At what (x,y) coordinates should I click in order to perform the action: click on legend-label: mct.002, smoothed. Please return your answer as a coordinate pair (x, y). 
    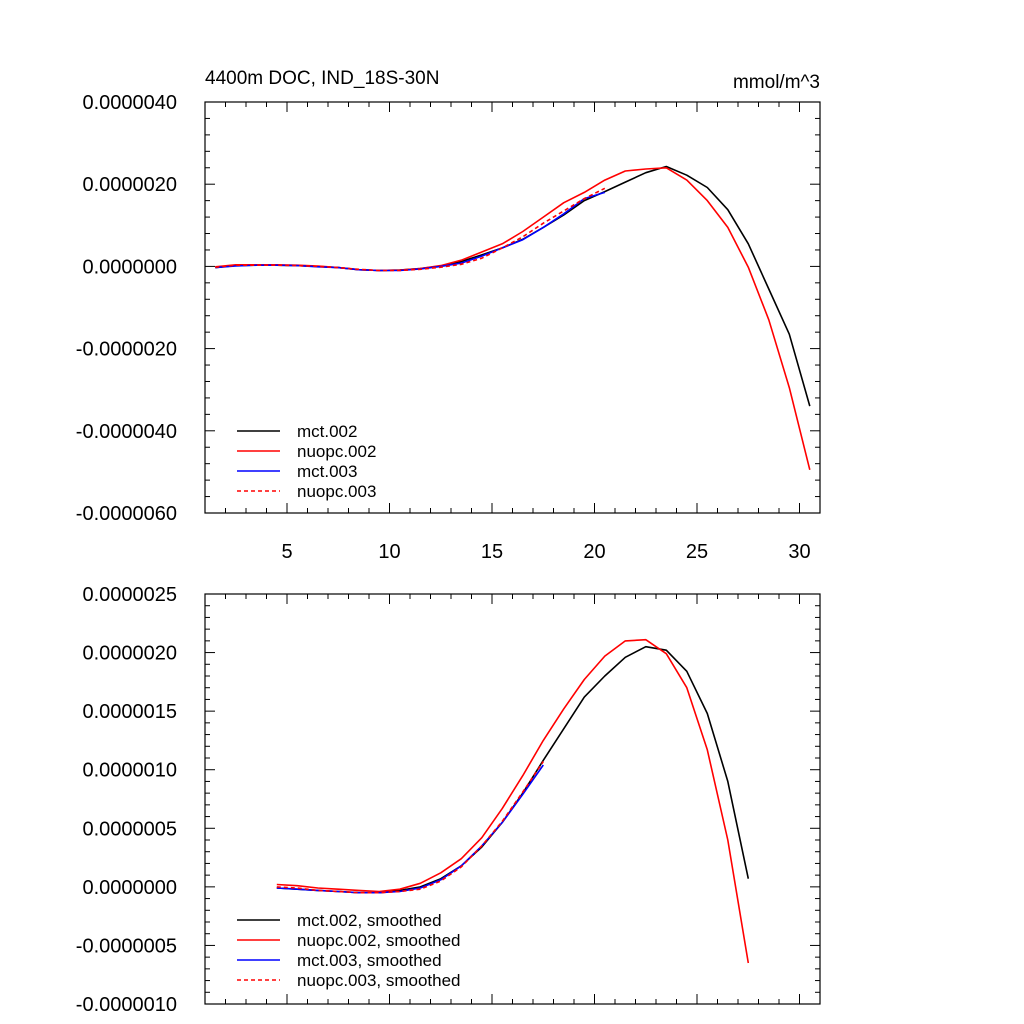
    Looking at the image, I should click on (369, 920).